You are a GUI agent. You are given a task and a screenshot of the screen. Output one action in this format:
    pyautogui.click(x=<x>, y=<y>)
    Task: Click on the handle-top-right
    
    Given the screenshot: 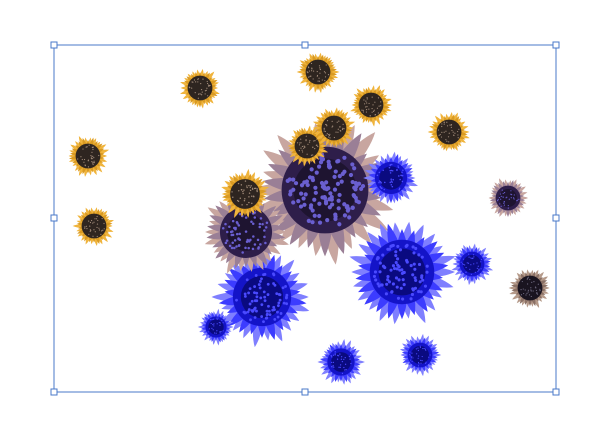 What is the action you would take?
    pyautogui.click(x=556, y=45)
    